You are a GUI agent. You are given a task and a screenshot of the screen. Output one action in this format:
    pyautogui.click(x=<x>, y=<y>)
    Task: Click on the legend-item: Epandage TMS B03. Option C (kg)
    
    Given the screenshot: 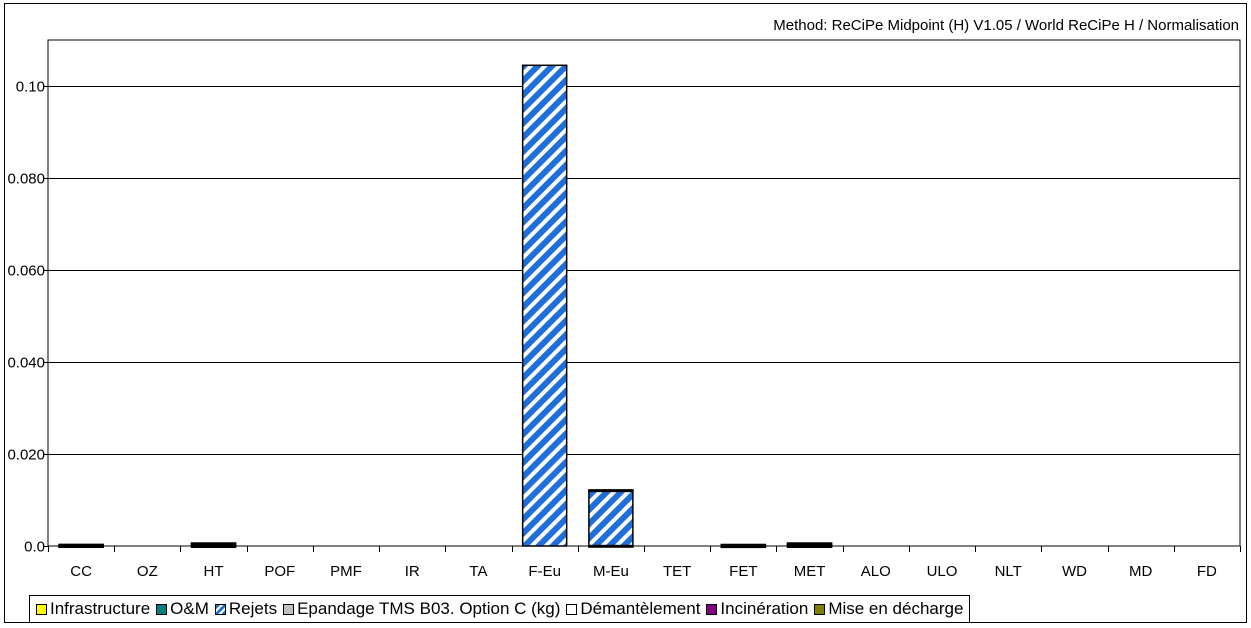 What is the action you would take?
    pyautogui.click(x=421, y=609)
    